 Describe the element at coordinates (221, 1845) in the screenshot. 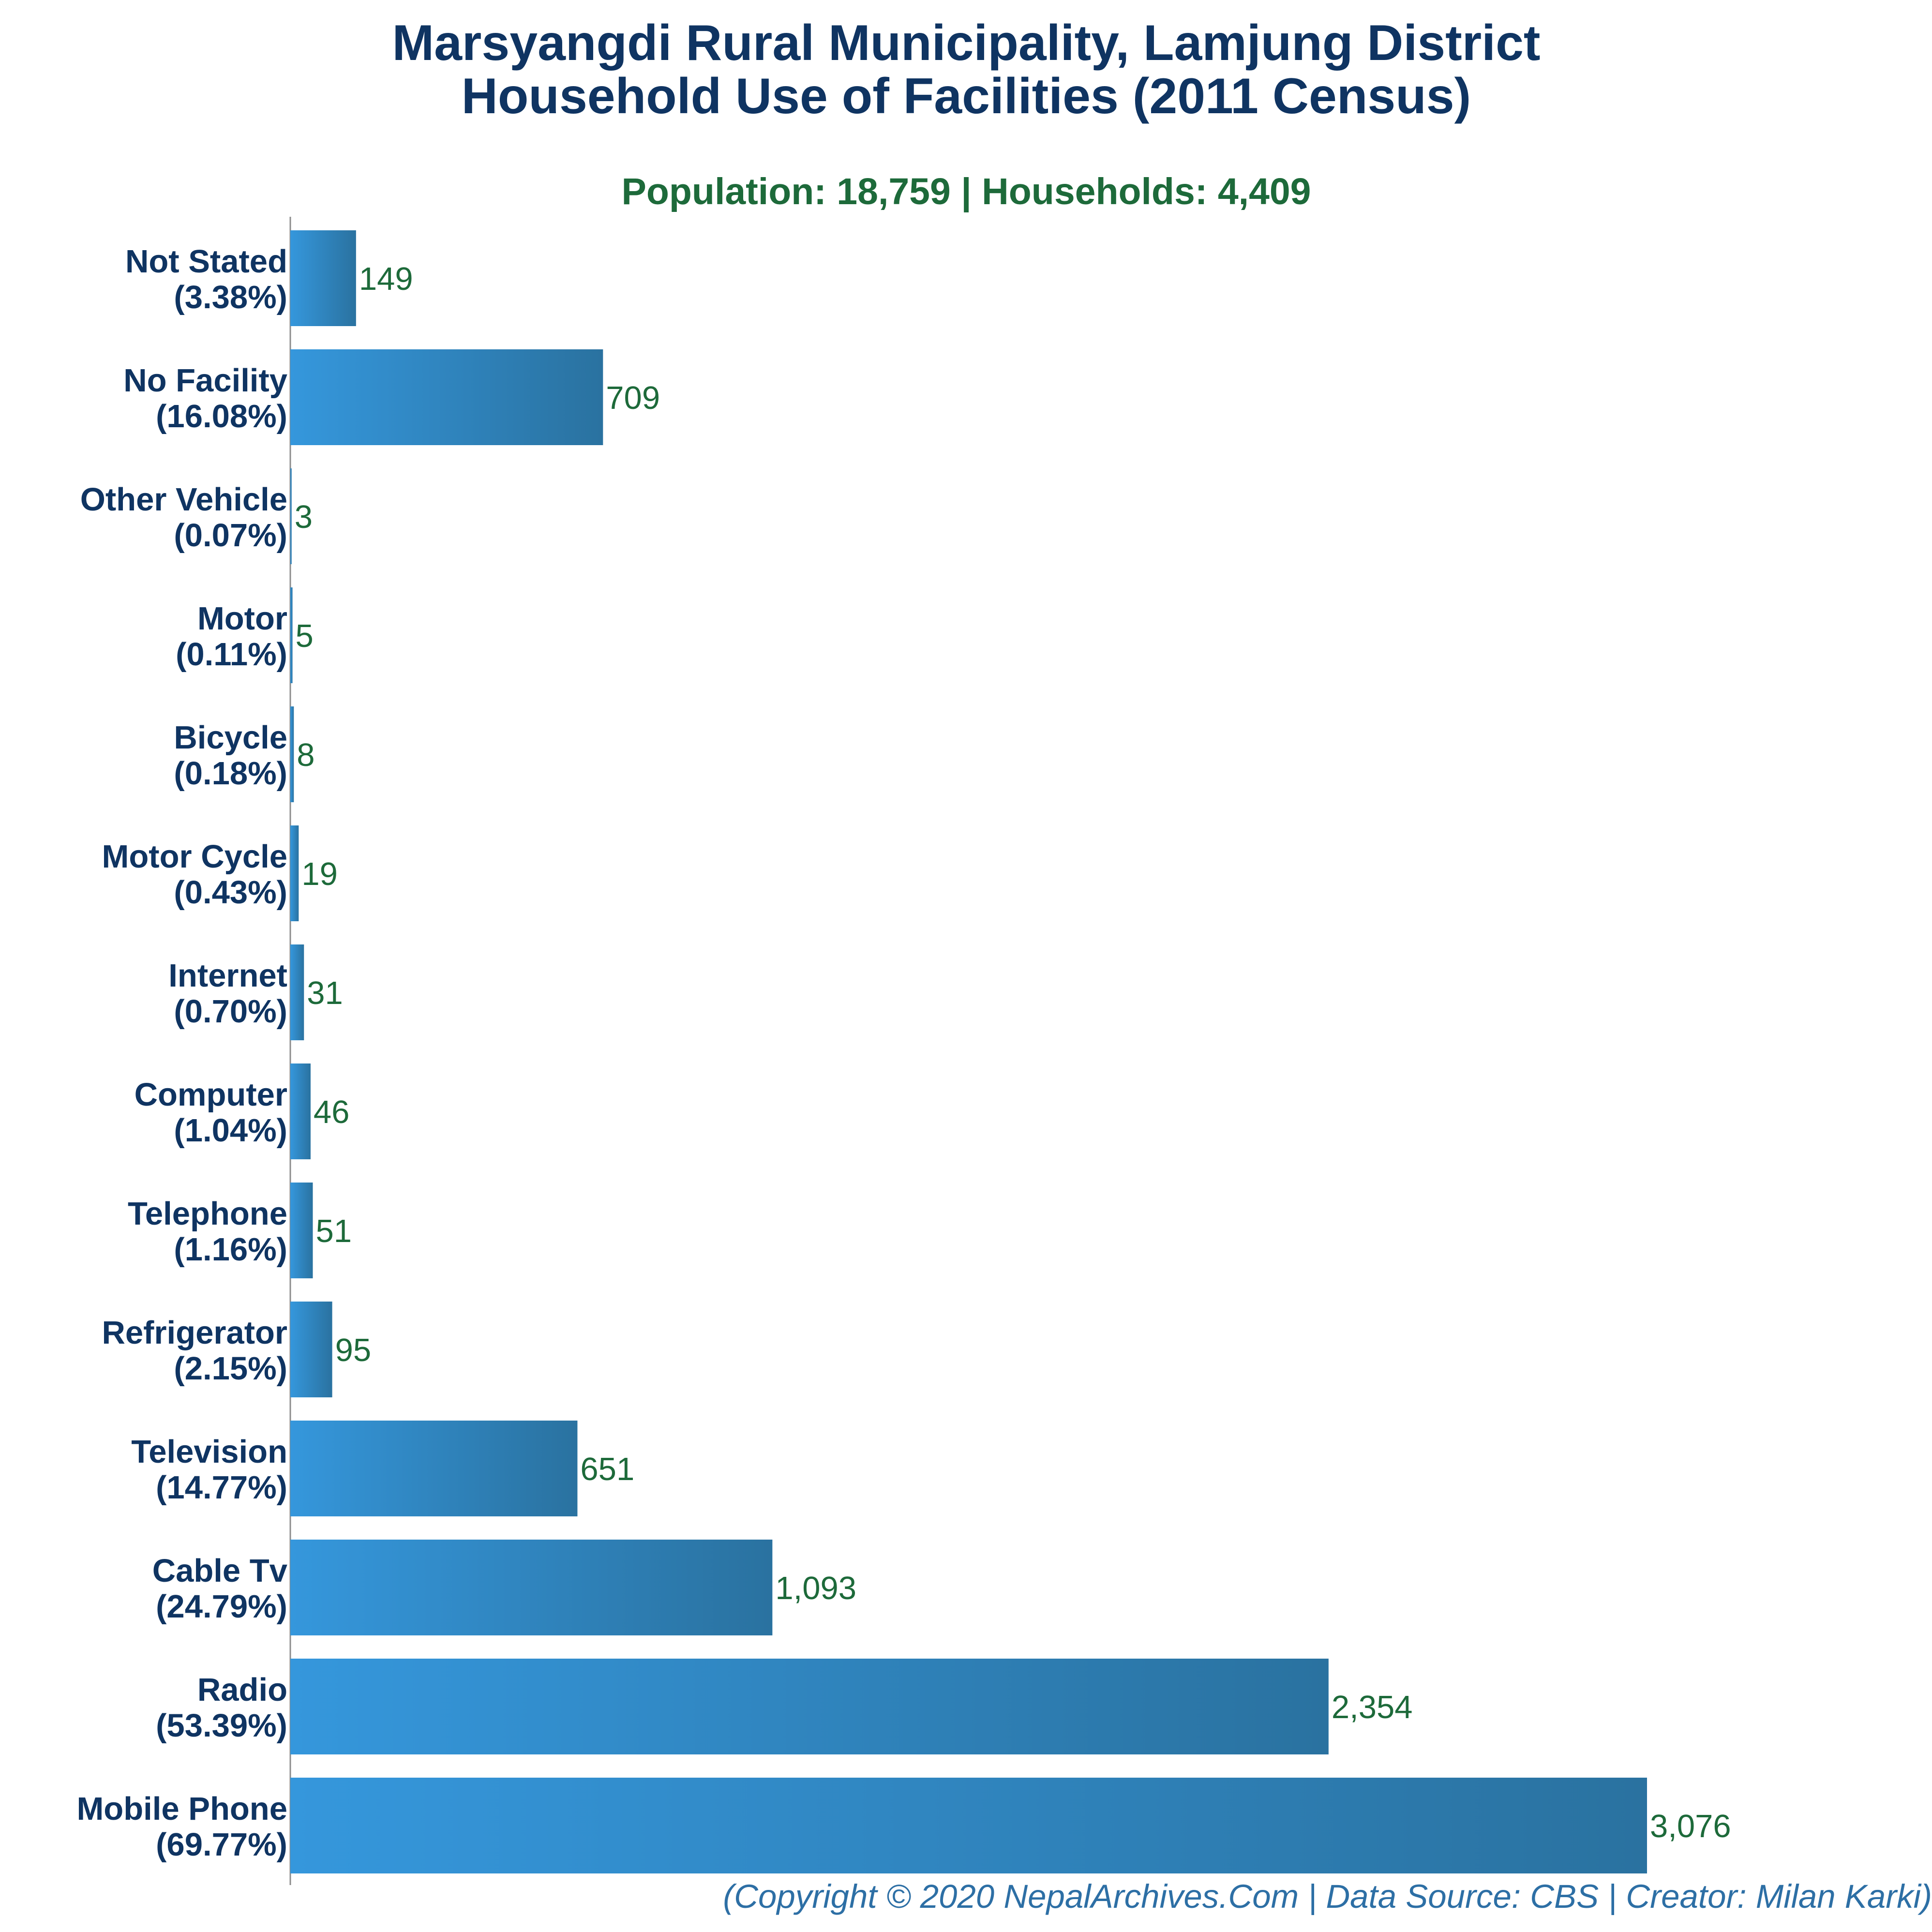

I see `category-percent-13: (69.77%)` at that location.